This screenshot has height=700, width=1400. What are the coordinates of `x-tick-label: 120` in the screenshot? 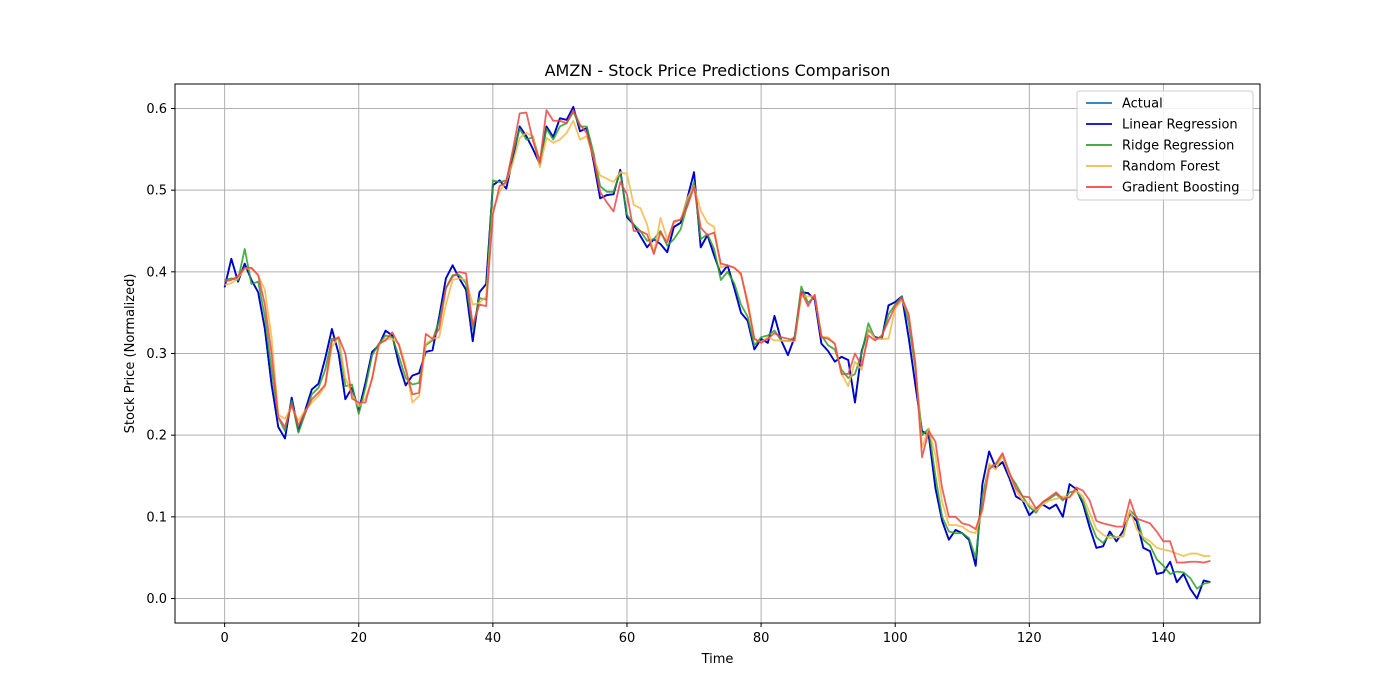 It's located at (1029, 638).